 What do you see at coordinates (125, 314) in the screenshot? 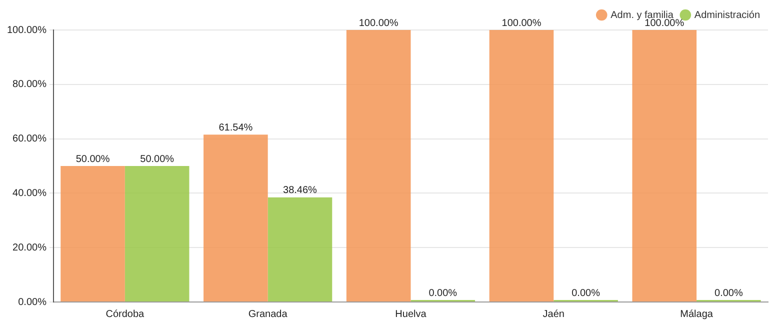
I see `x-tick-label: Córdoba` at bounding box center [125, 314].